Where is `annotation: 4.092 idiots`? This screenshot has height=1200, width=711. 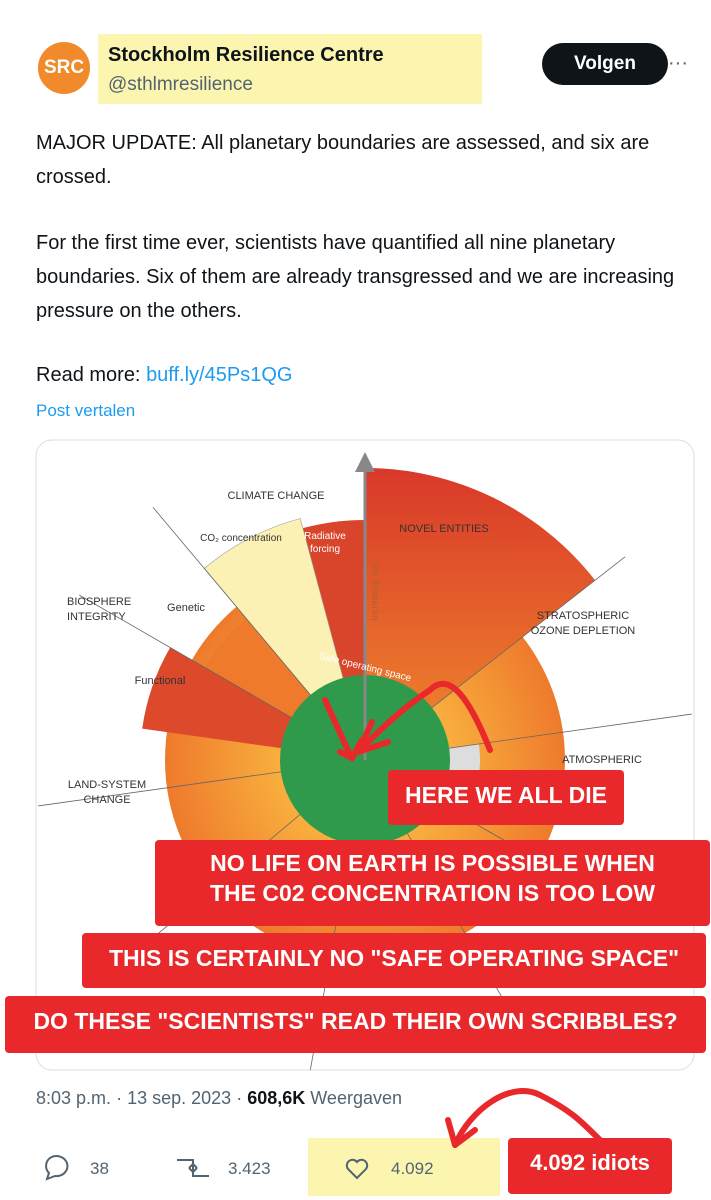
annotation: 4.092 idiots is located at coordinates (590, 1166).